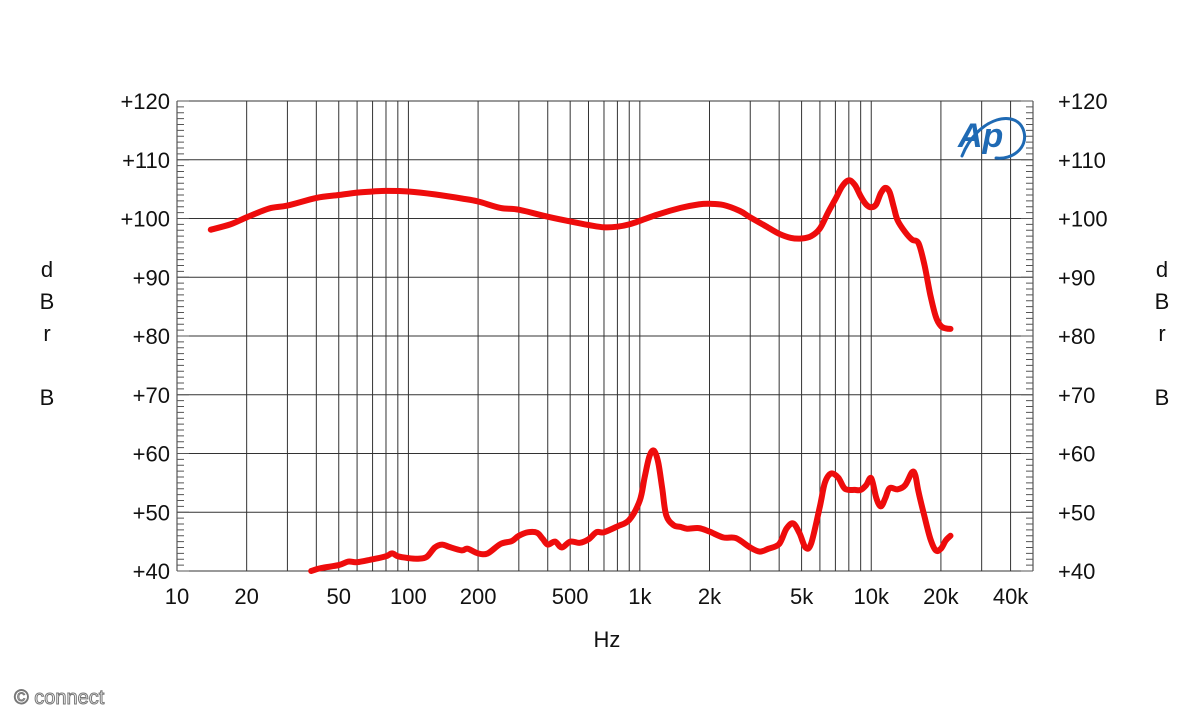 This screenshot has width=1200, height=720. I want to click on y-tick-label-left: +40, so click(151, 571).